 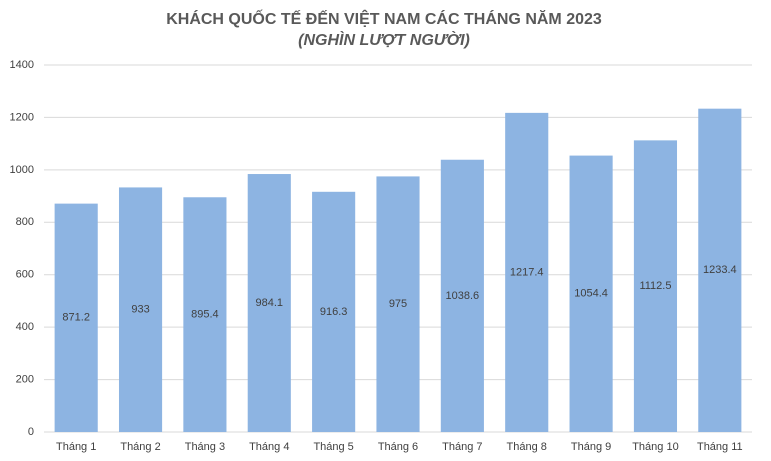 I want to click on value-label: 895.4, so click(x=205, y=315).